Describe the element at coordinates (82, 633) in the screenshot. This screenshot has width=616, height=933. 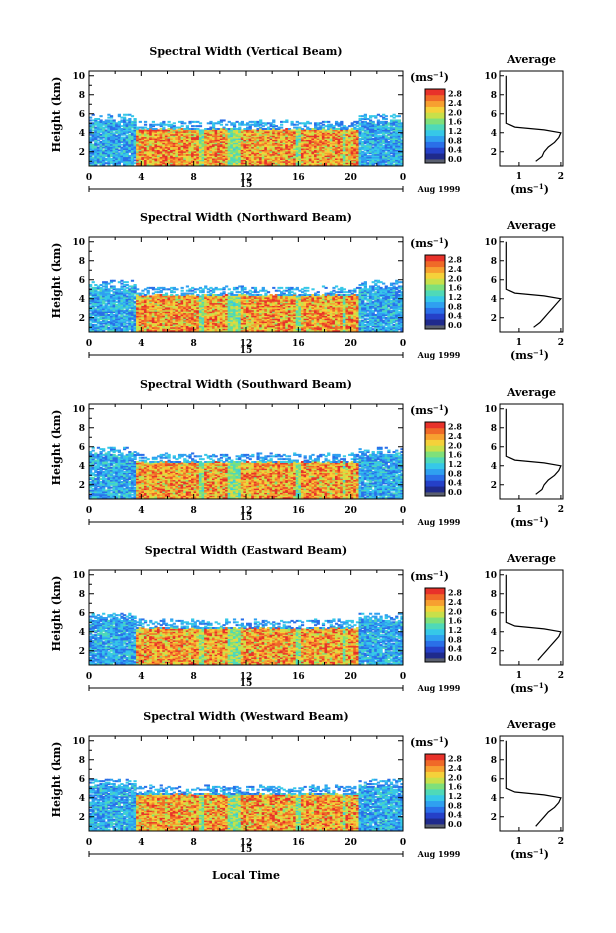
I see `y-tick-label: 4` at that location.